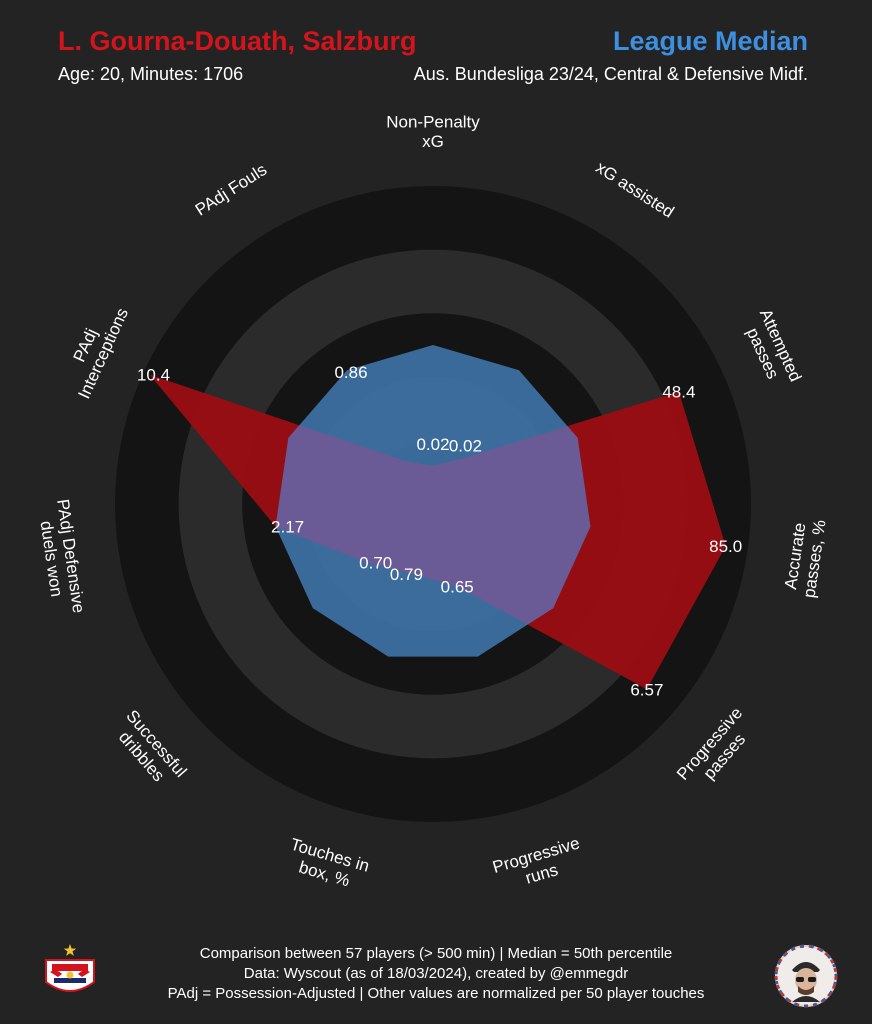  I want to click on player-value-label-3: 85.0, so click(725, 546).